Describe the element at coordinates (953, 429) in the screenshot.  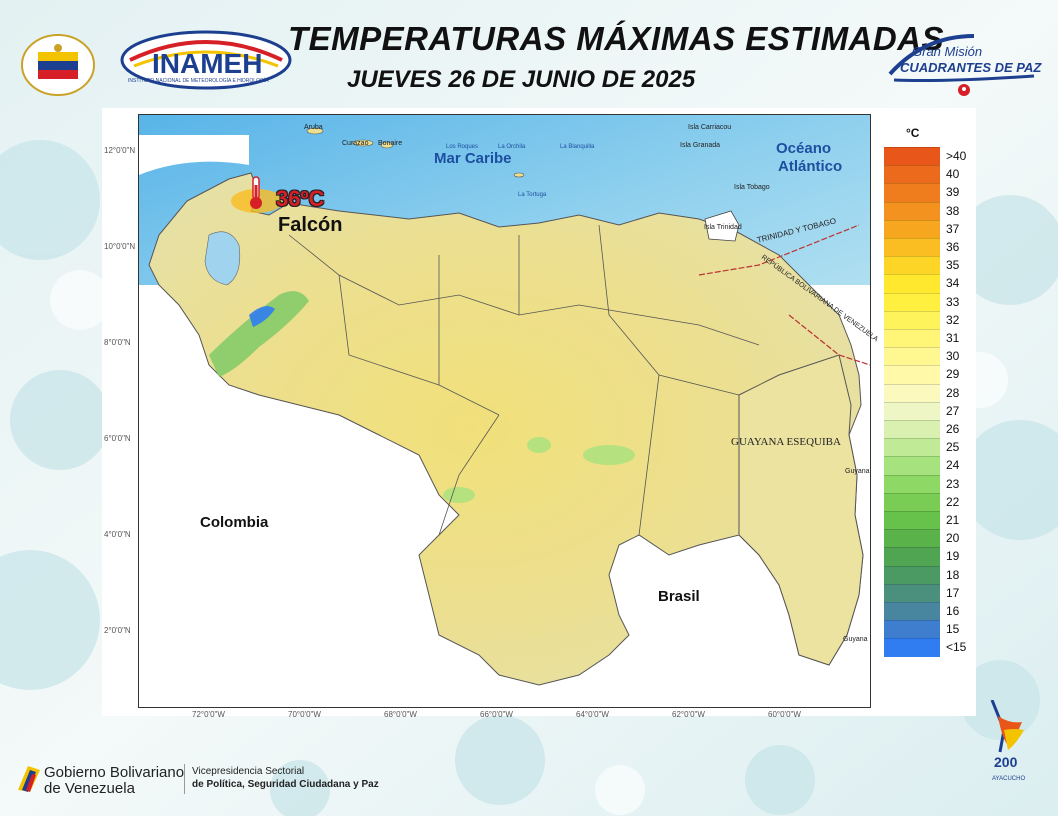
I see `legend-label: 26` at that location.